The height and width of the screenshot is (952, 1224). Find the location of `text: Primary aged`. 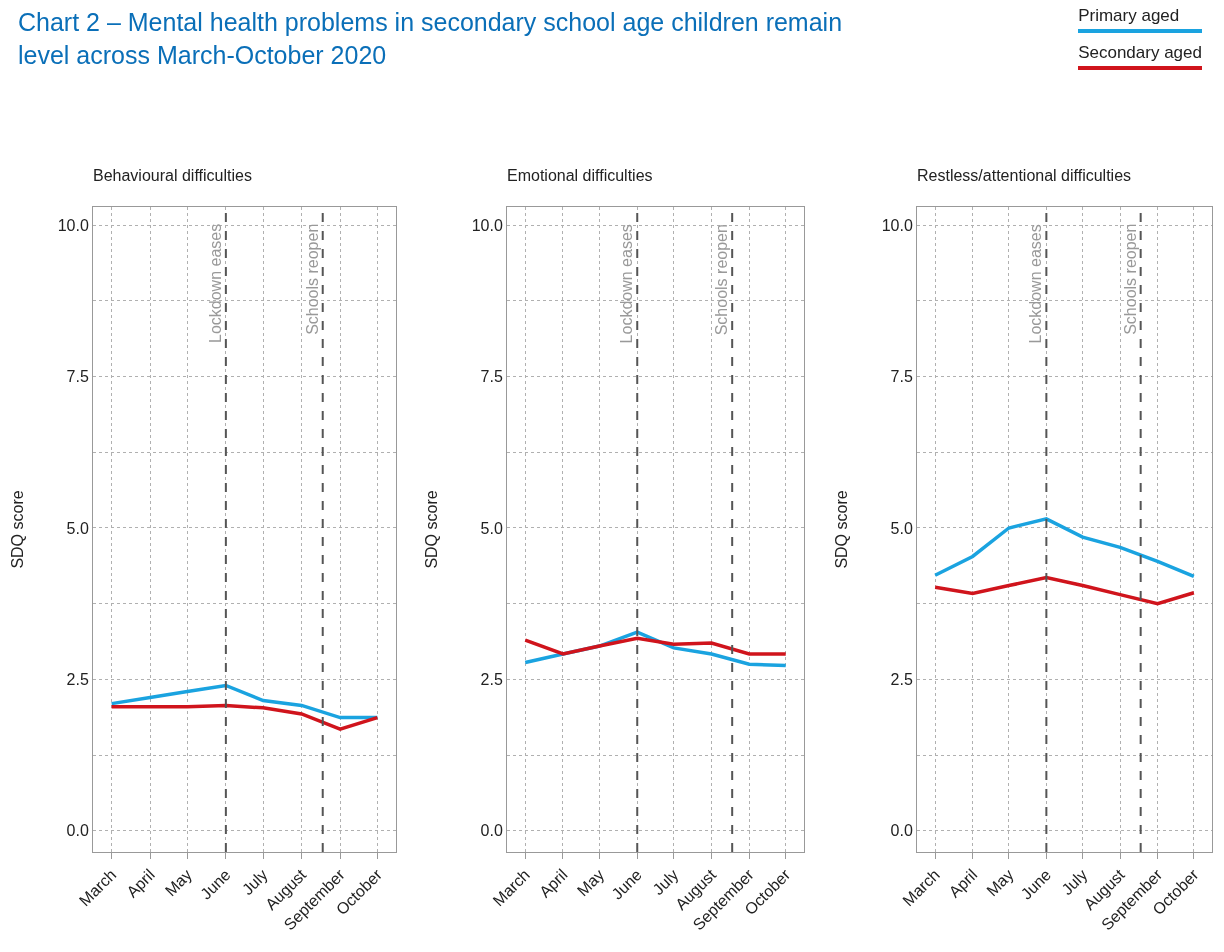

text: Primary aged is located at coordinates (1129, 16).